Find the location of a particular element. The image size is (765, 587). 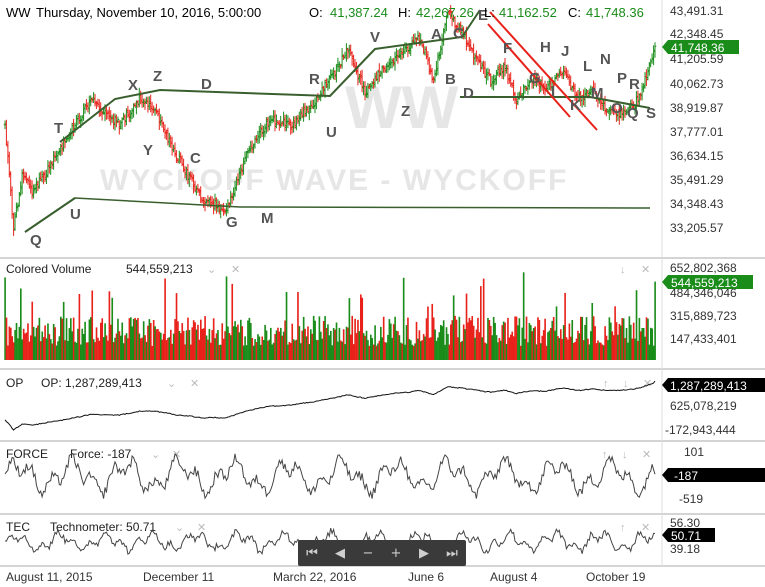

force-collapse-button: ⌄ is located at coordinates (155, 455).